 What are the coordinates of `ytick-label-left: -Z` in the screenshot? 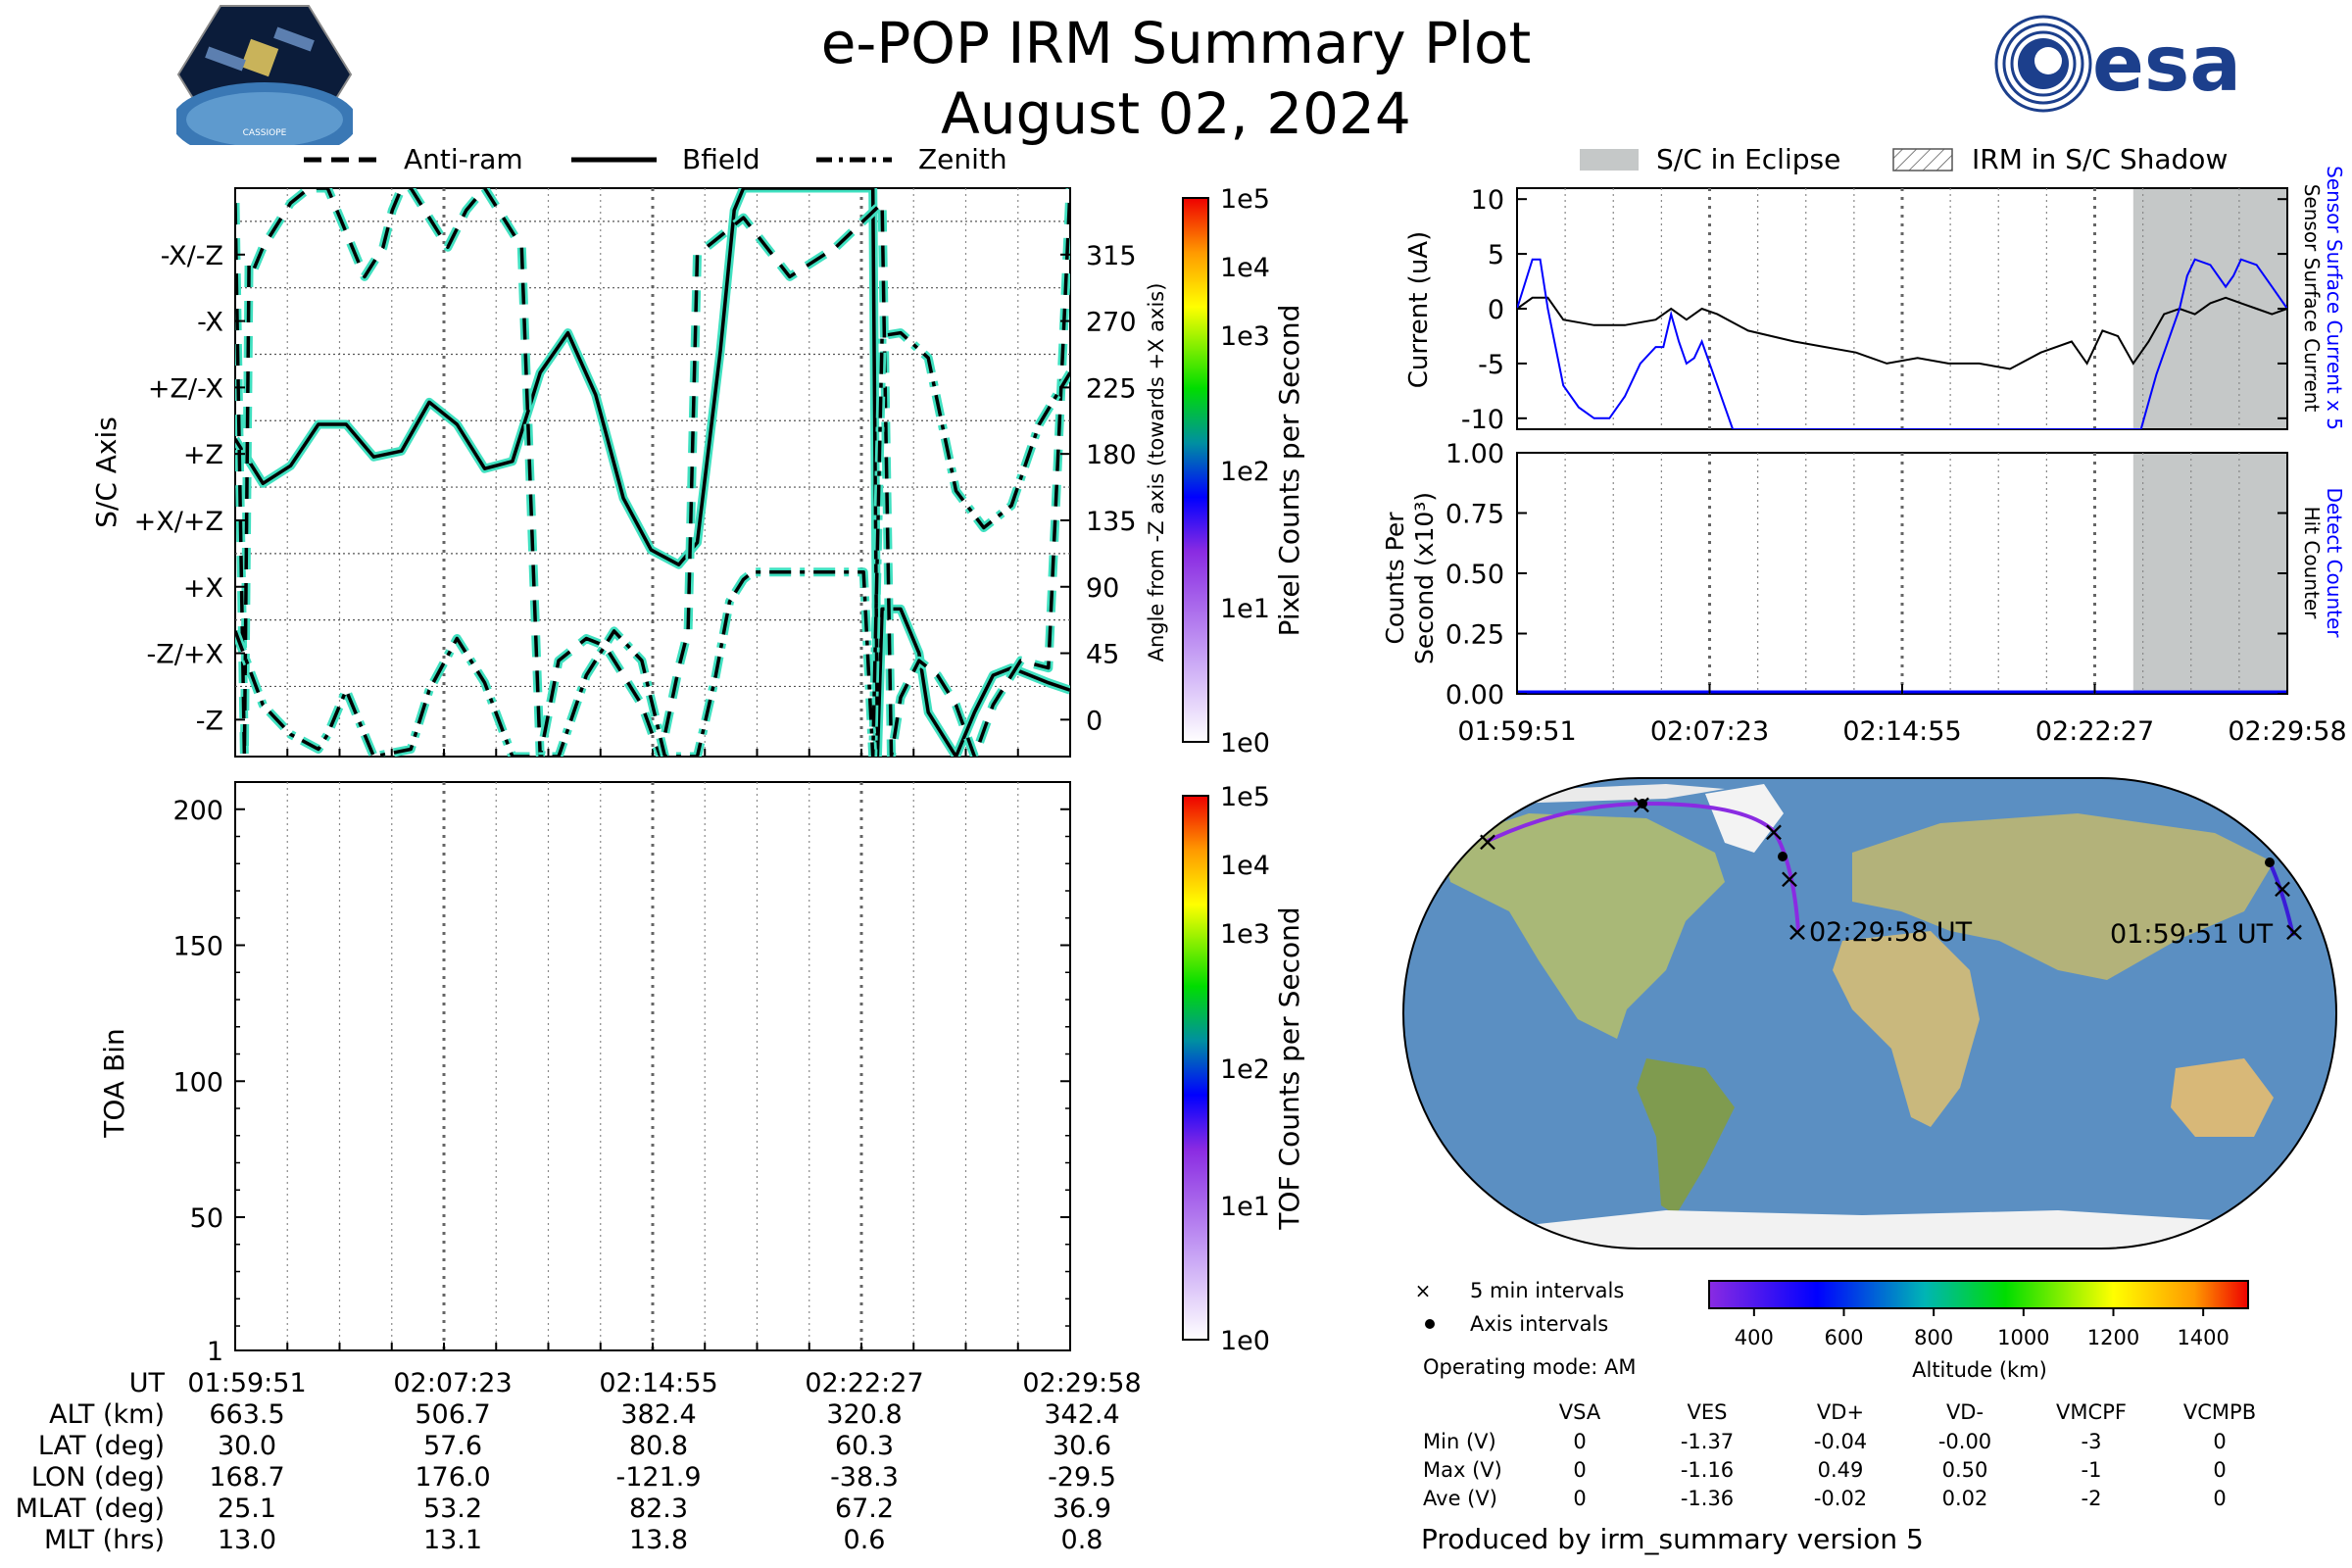 It's located at (209, 721).